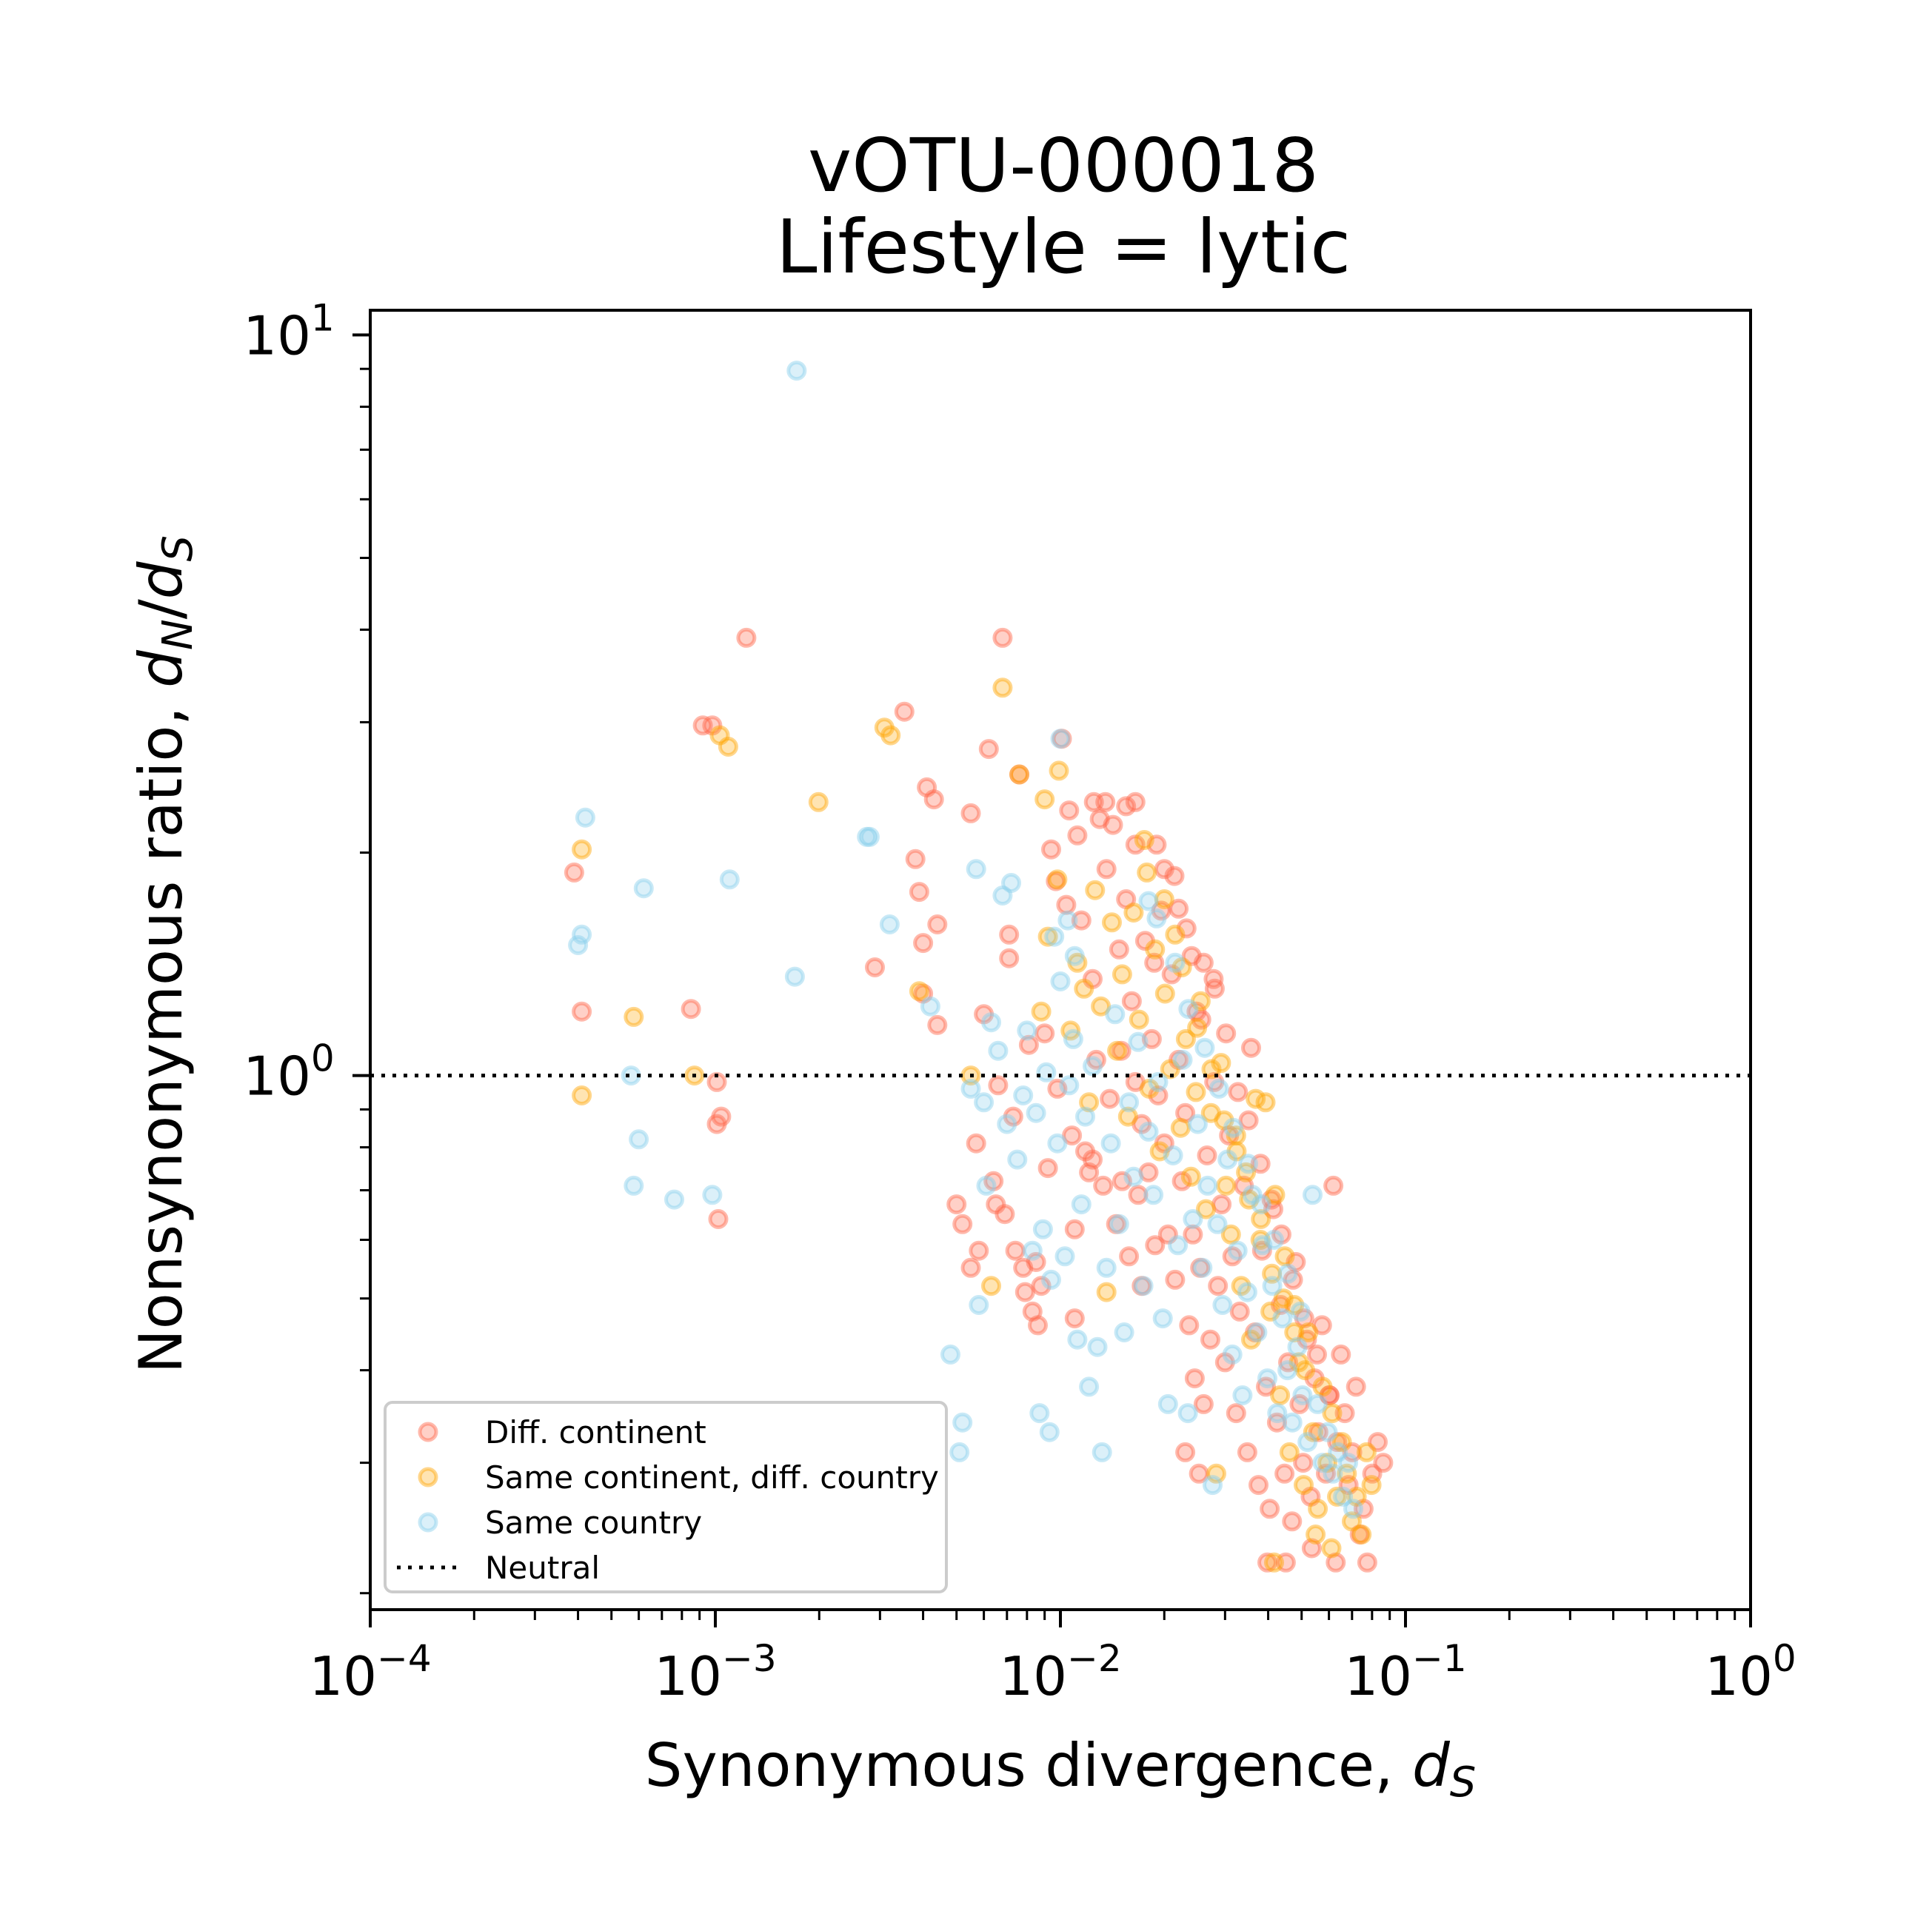 Image resolution: width=1932 pixels, height=1931 pixels. I want to click on y-tick-base: 10, so click(277, 335).